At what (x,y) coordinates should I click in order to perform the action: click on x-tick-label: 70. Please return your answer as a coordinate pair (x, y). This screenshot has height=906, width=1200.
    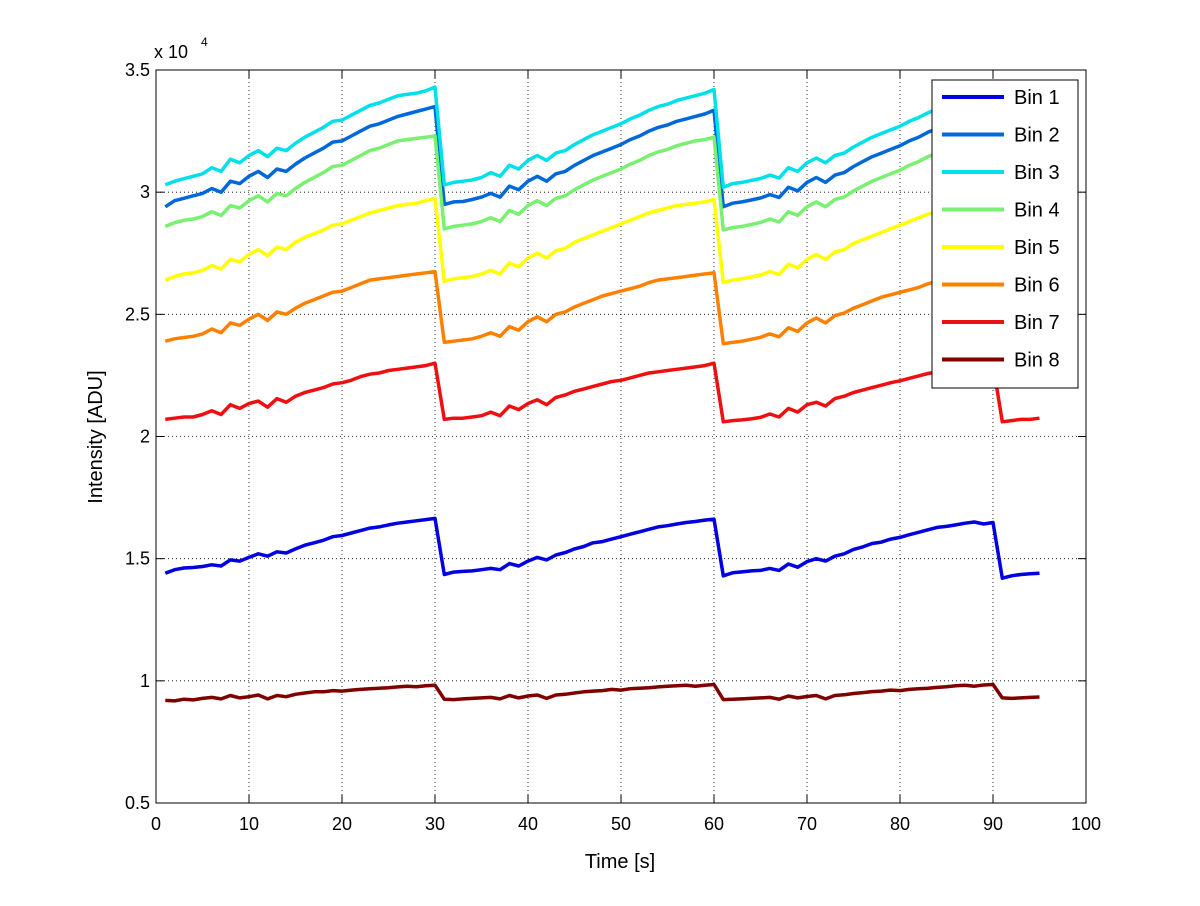
    Looking at the image, I should click on (807, 824).